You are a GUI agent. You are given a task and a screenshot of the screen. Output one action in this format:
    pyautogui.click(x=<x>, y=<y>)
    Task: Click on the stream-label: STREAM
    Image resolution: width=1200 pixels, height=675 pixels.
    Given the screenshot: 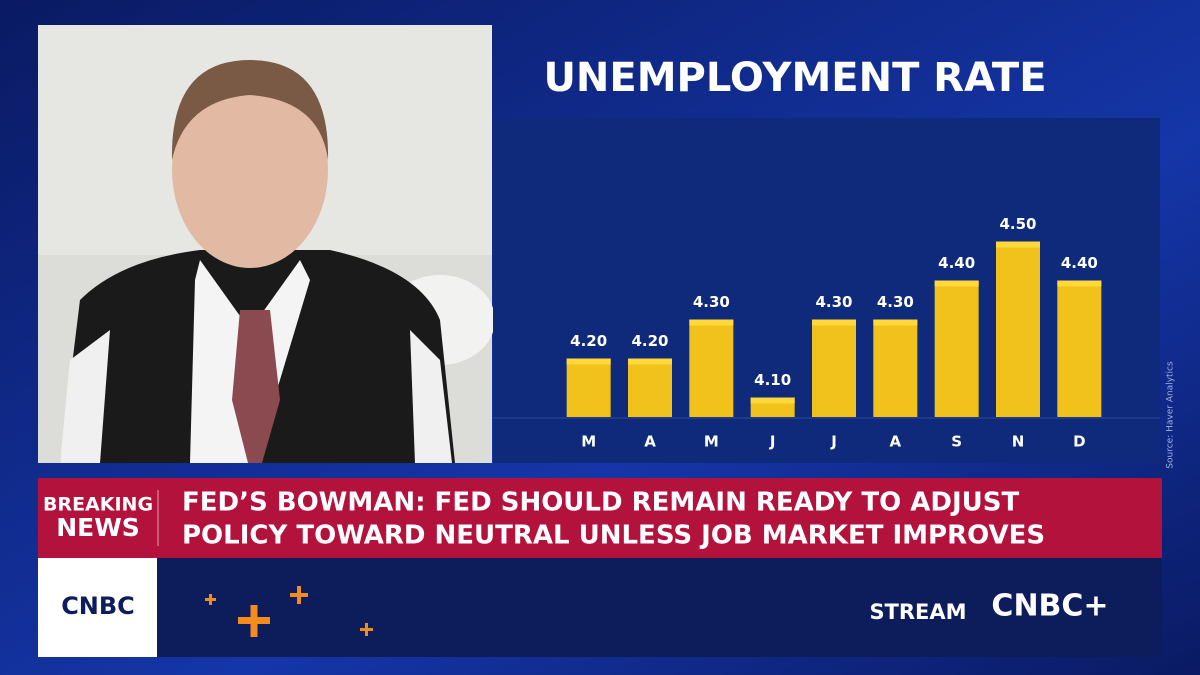 What is the action you would take?
    pyautogui.click(x=917, y=612)
    